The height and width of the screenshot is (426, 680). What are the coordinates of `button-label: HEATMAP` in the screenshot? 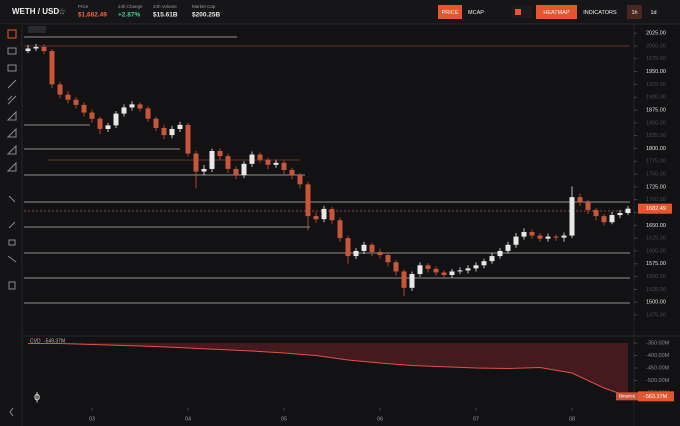 It's located at (556, 13).